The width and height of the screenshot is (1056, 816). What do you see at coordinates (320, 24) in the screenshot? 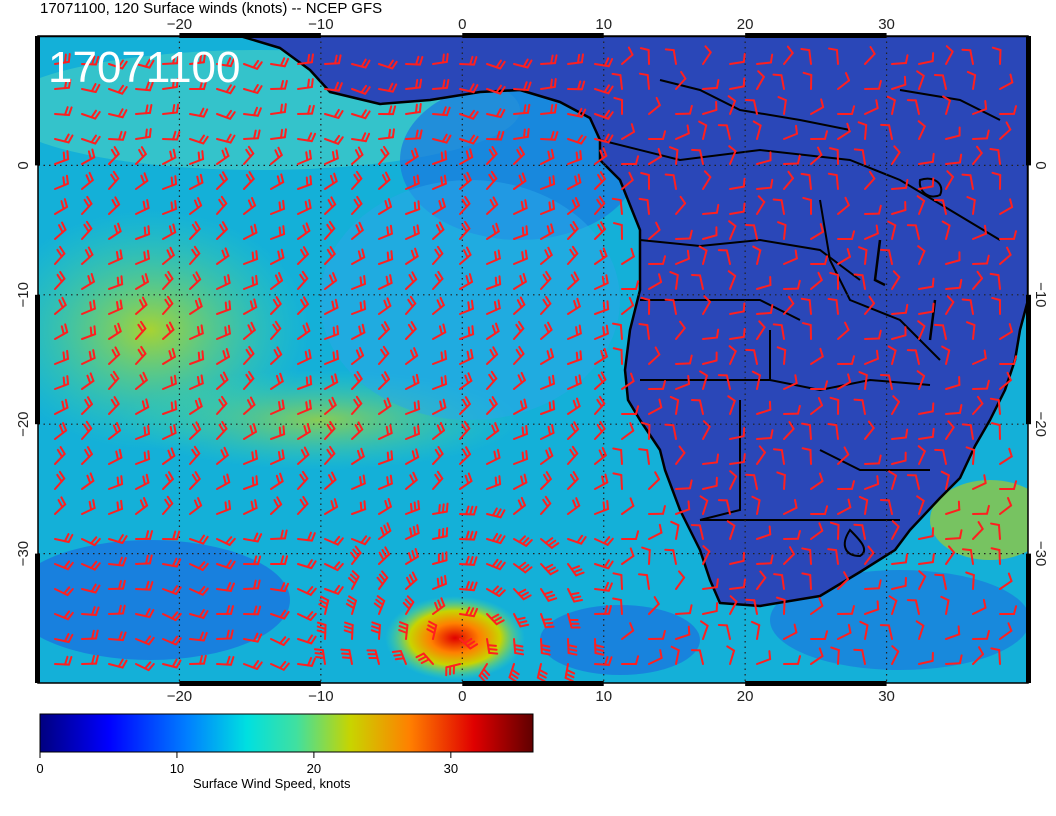
I see `lon-tick-label-top: −10` at bounding box center [320, 24].